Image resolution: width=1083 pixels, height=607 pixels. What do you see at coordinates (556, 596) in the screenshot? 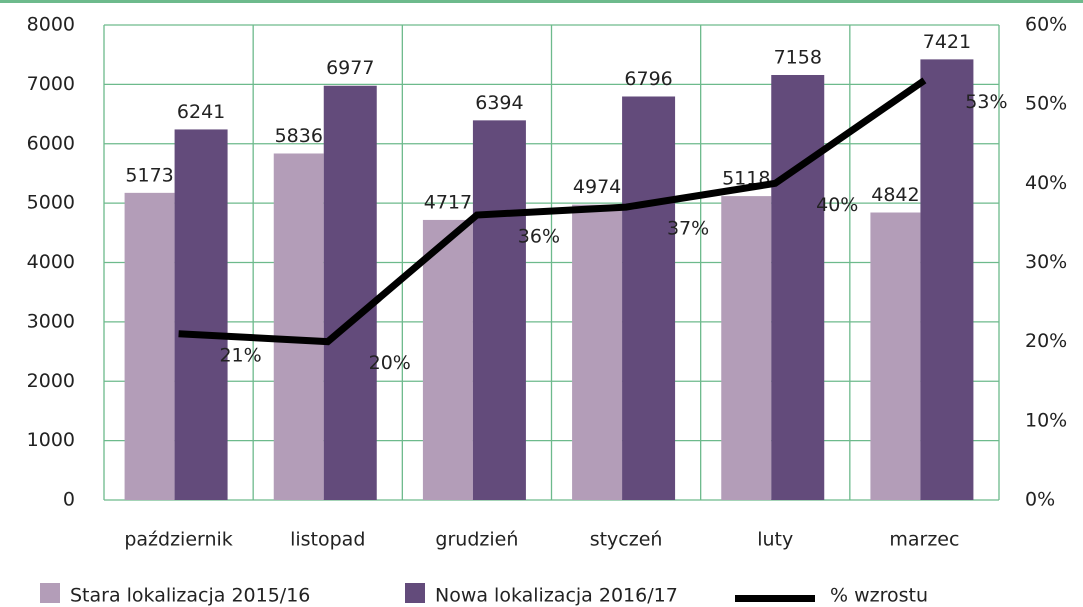
I see `legend-label: Nowa lokalizacja 2016/17` at bounding box center [556, 596].